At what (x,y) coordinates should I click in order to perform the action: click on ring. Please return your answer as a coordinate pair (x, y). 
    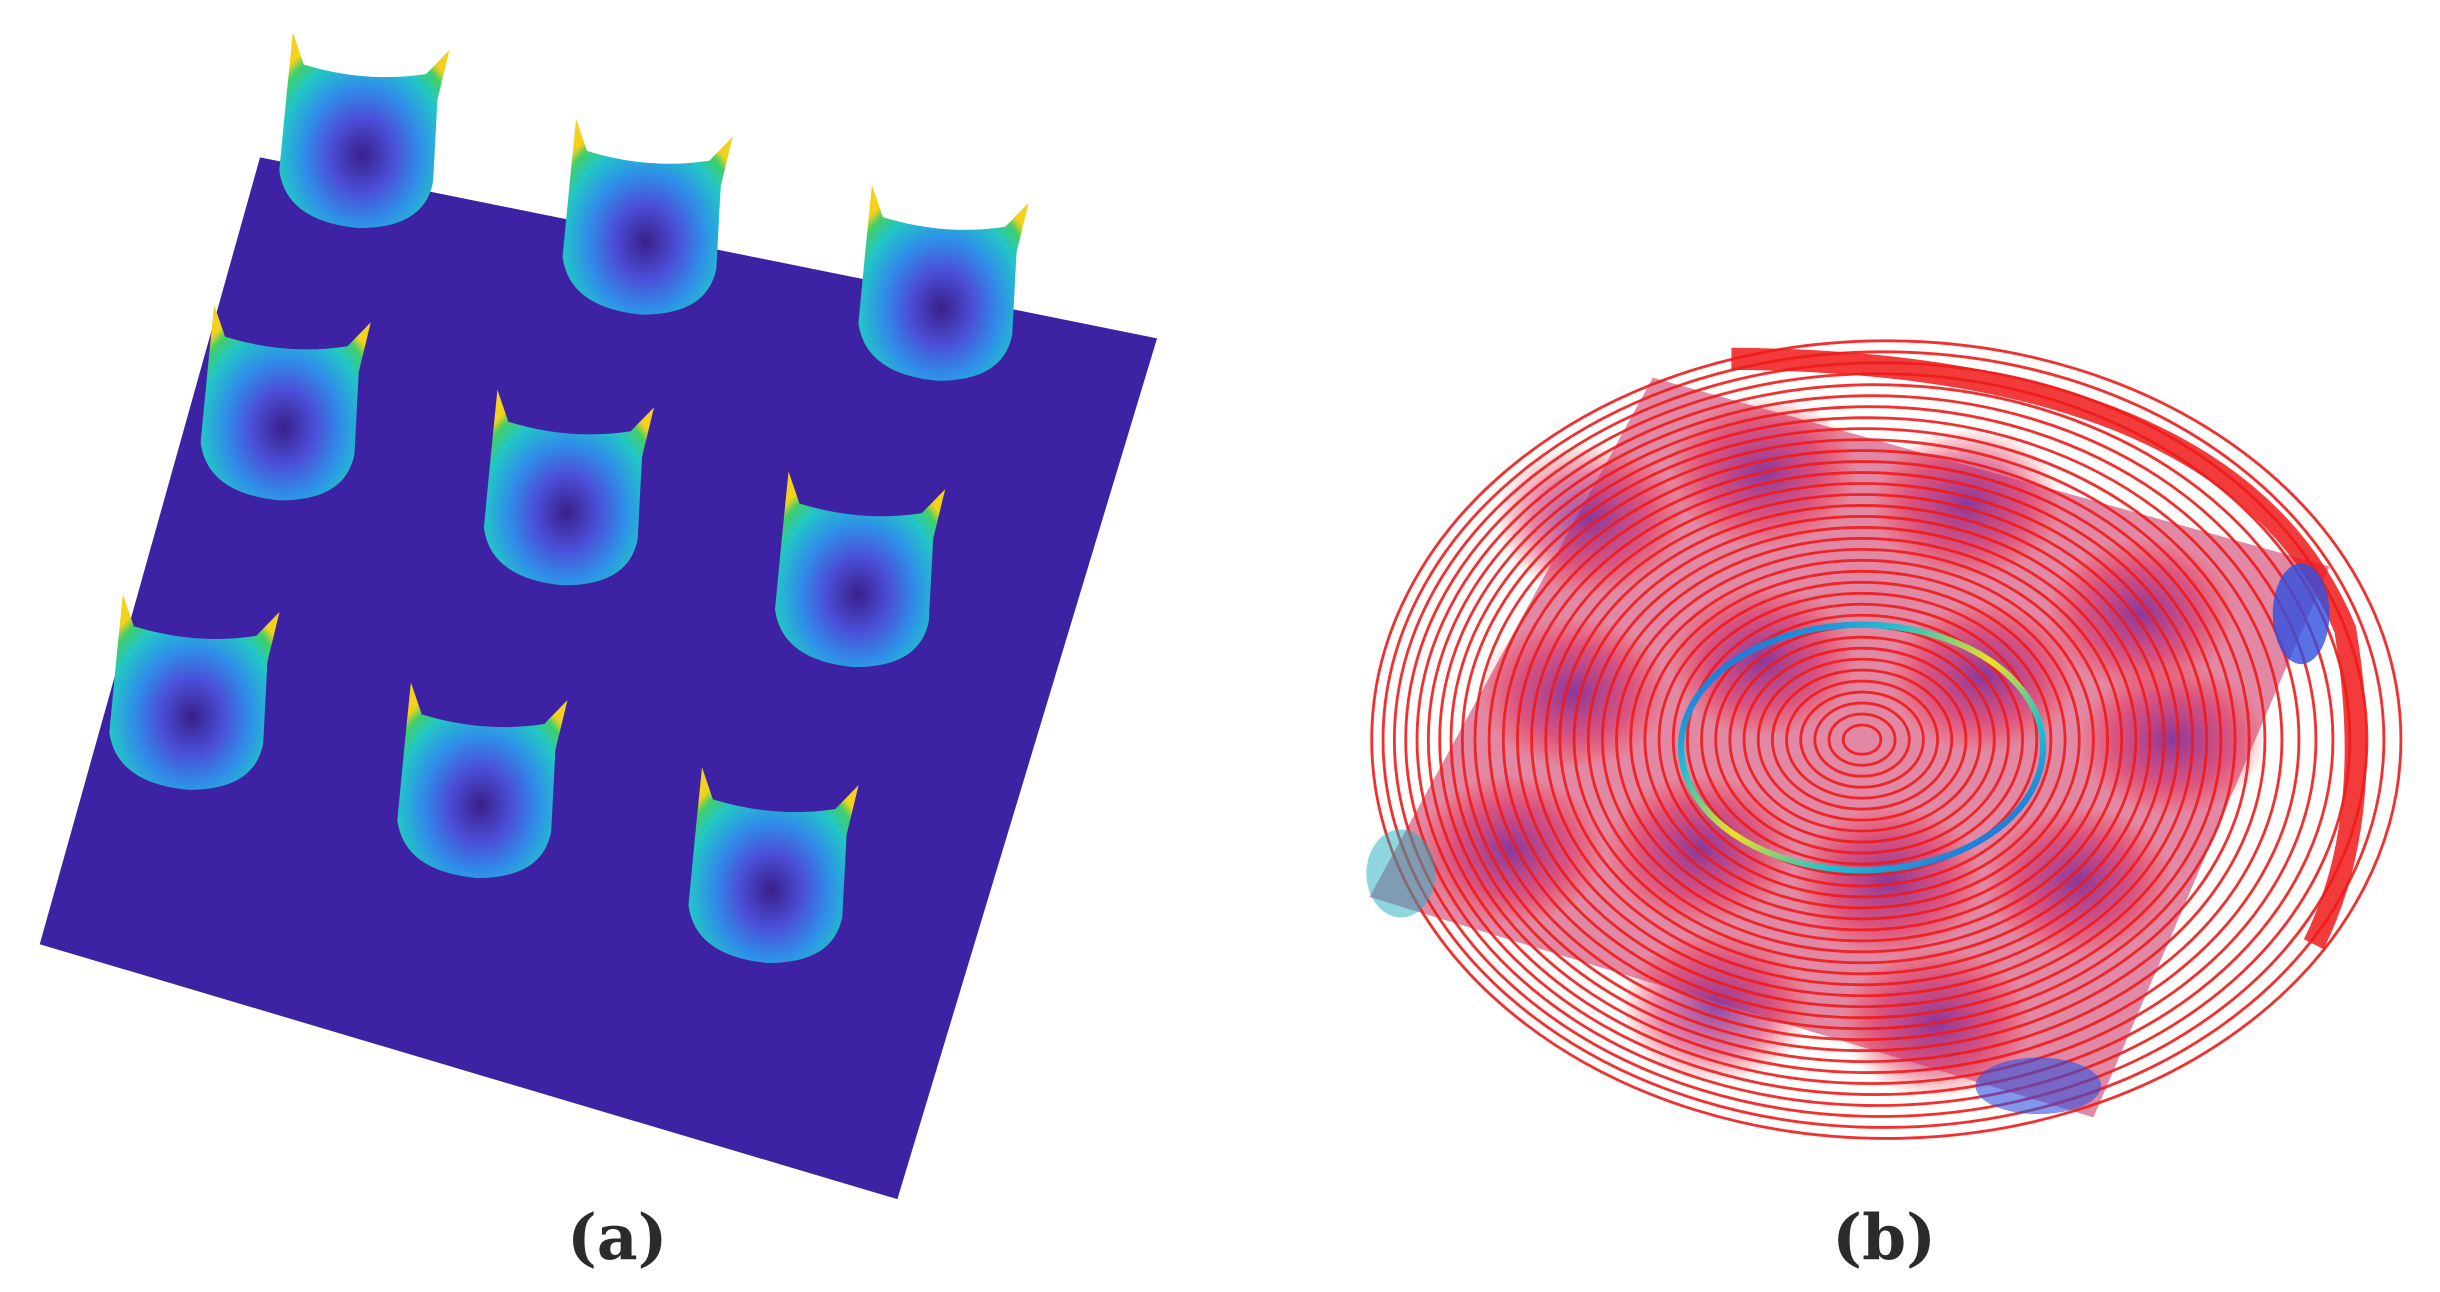
    Looking at the image, I should click on (1862, 740).